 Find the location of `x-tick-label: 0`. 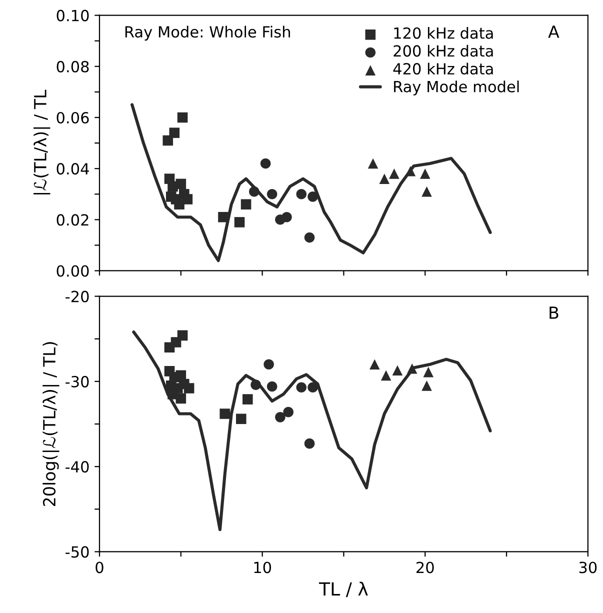

x-tick-label: 0 is located at coordinates (100, 568).